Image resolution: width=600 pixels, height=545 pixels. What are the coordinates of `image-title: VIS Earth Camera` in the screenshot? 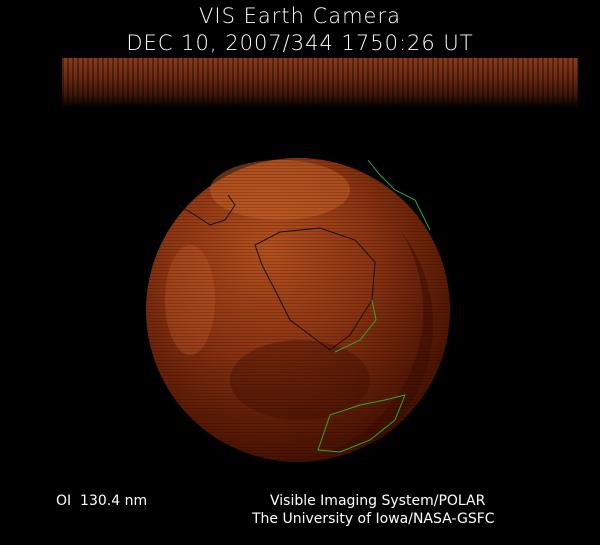 It's located at (300, 16).